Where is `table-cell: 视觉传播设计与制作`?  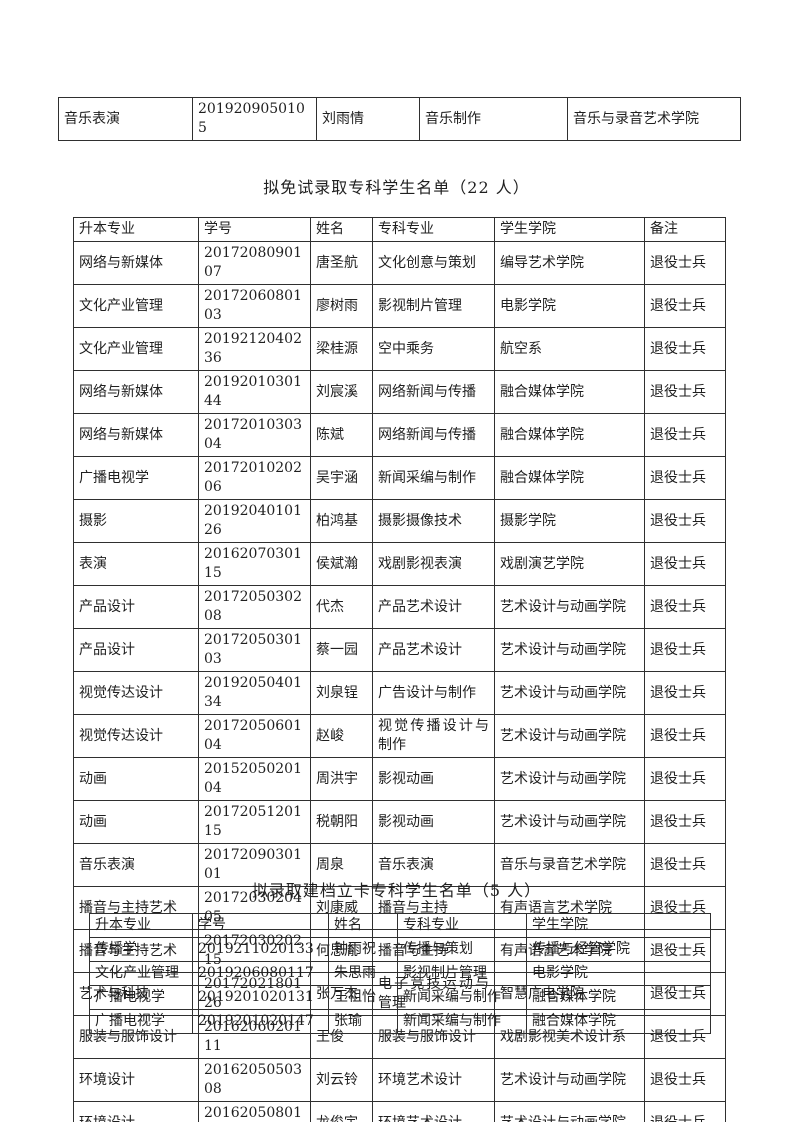 table-cell: 视觉传播设计与制作 is located at coordinates (433, 736).